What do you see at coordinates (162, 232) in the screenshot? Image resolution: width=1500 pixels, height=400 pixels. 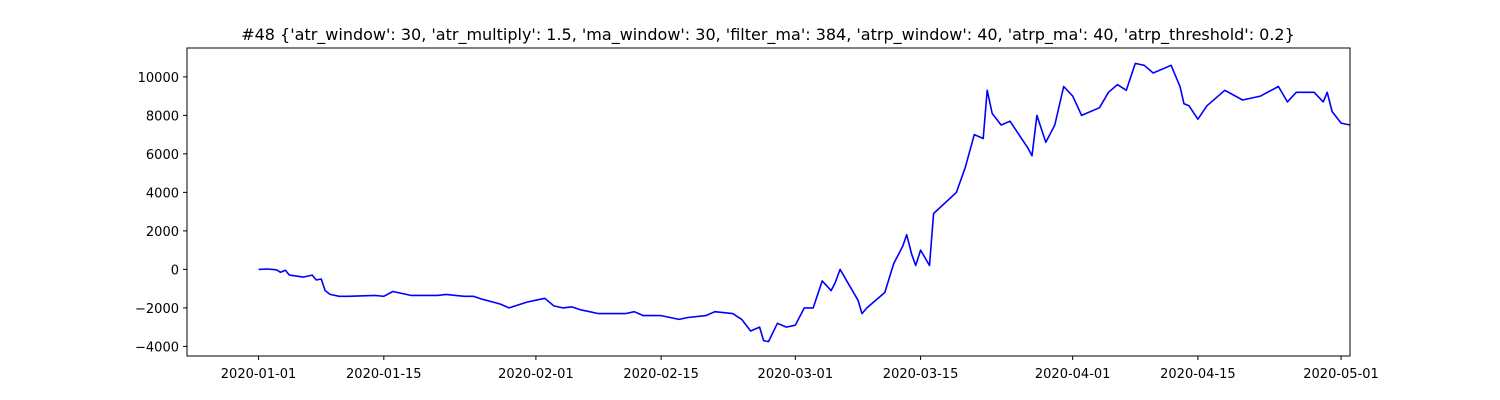 I see `y-tick-label: 2000` at bounding box center [162, 232].